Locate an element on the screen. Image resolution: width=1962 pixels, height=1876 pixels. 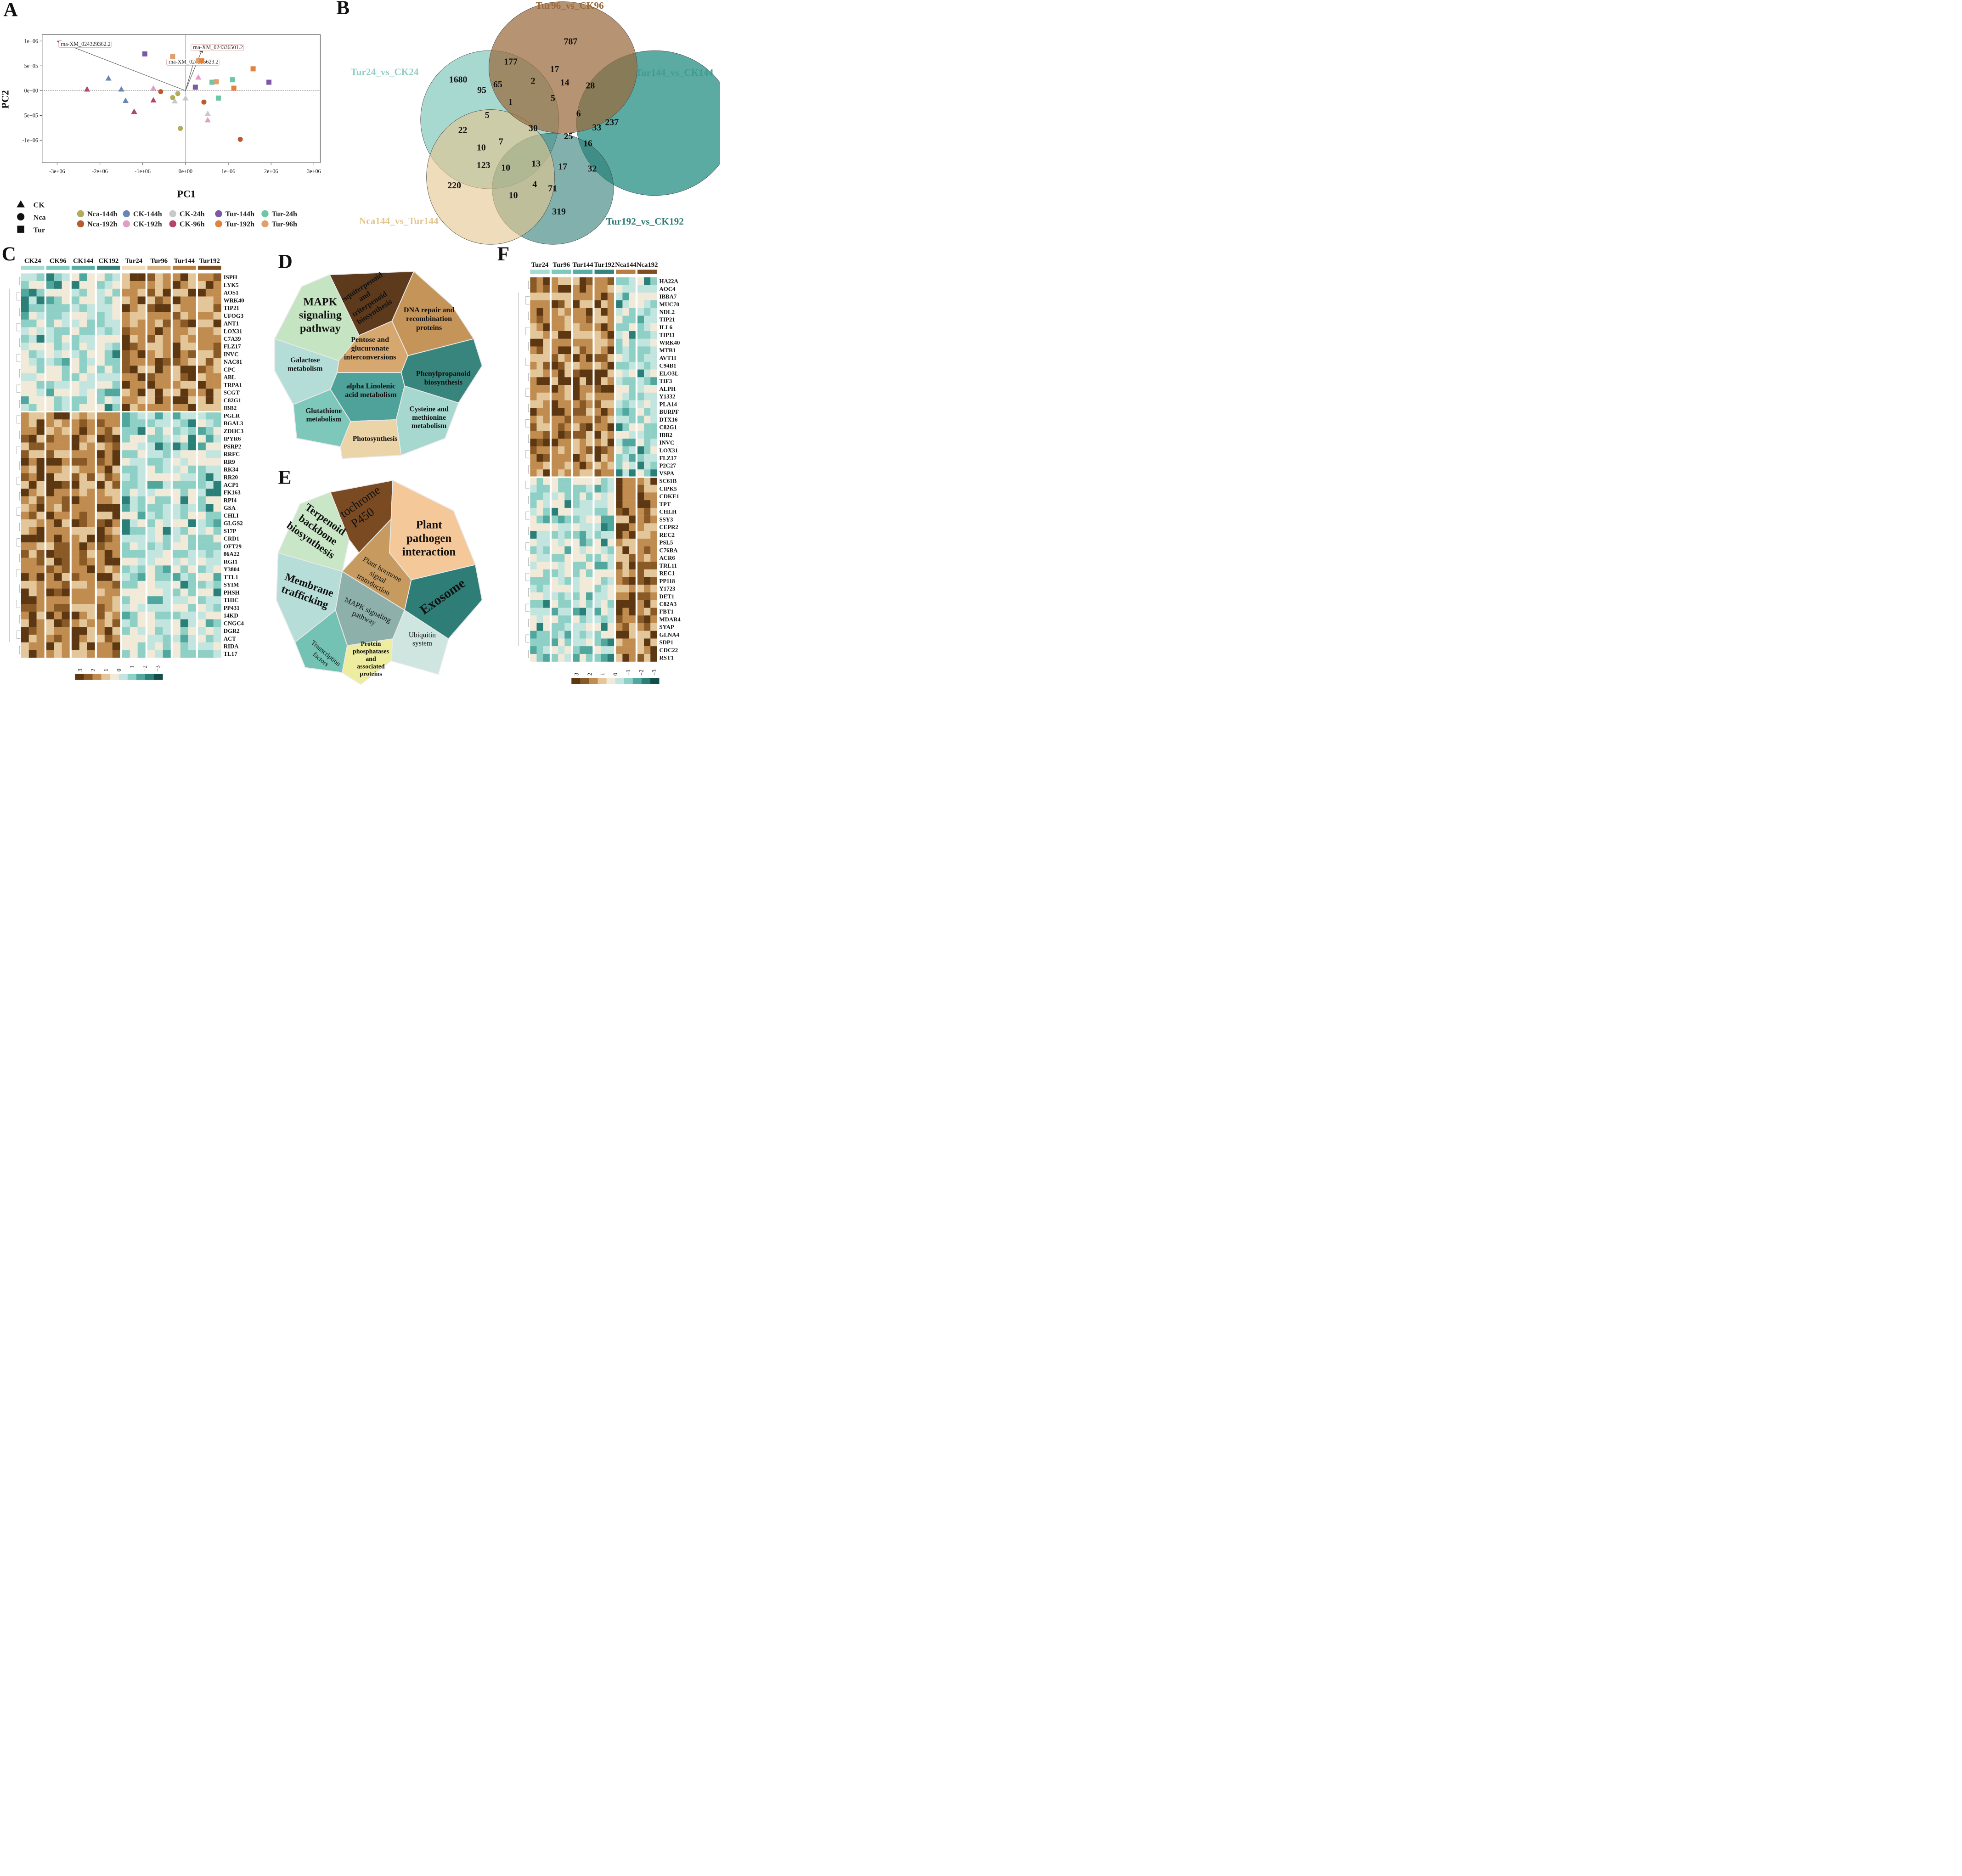
heatmap-c-group-bar is located at coordinates (83, 268).